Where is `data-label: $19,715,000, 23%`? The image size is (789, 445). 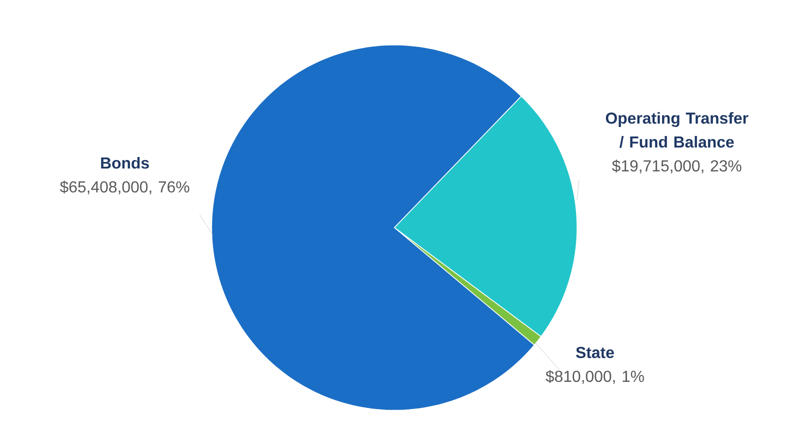 data-label: $19,715,000, 23% is located at coordinates (677, 166).